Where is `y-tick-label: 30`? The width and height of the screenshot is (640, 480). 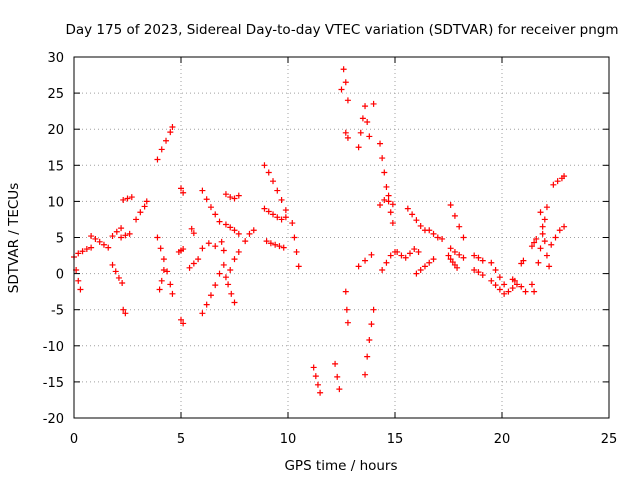
y-tick-label: 30 is located at coordinates (55, 58).